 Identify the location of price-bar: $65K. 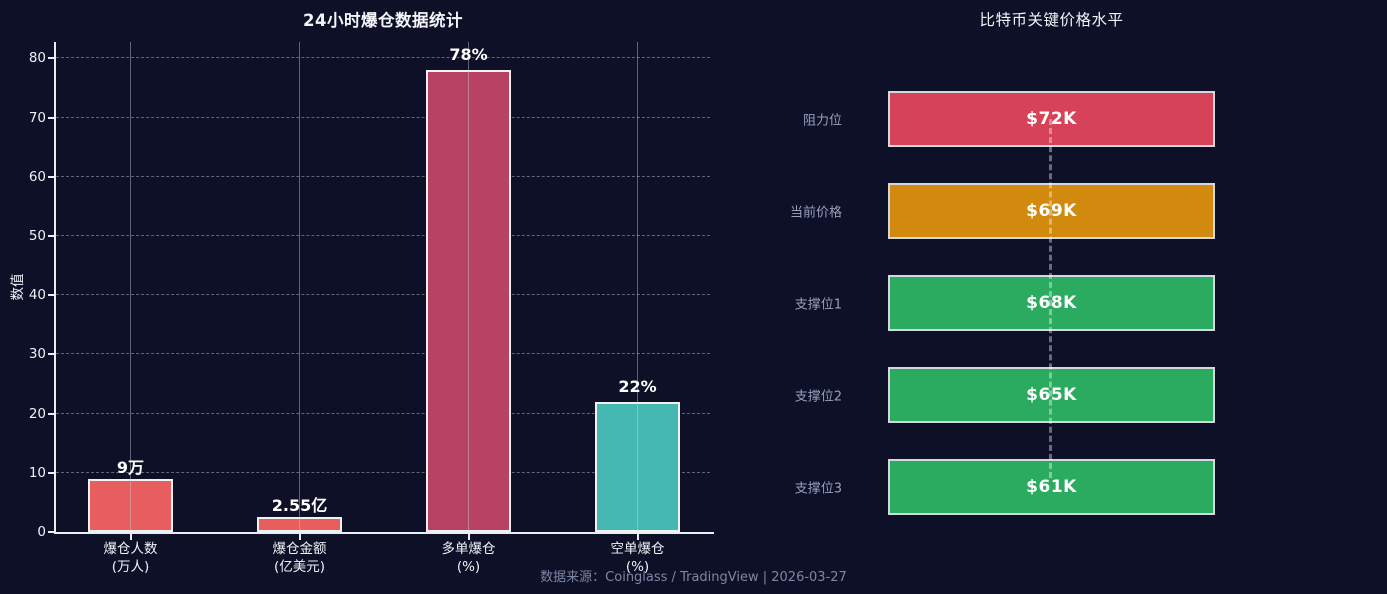
(1051, 395).